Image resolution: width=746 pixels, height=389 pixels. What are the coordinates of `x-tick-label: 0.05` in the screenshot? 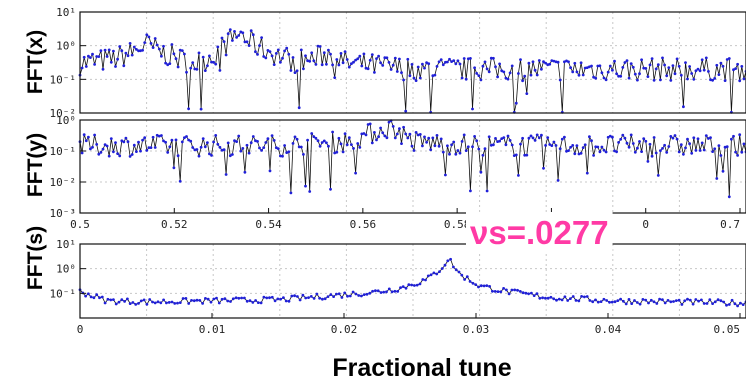 It's located at (727, 329).